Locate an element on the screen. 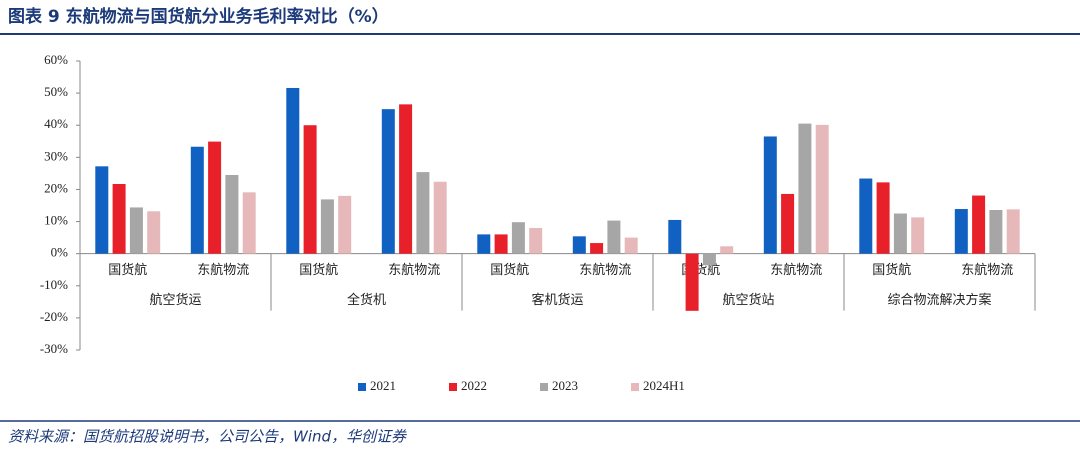 The width and height of the screenshot is (1080, 452). y-tick-label: -20% is located at coordinates (54, 316).